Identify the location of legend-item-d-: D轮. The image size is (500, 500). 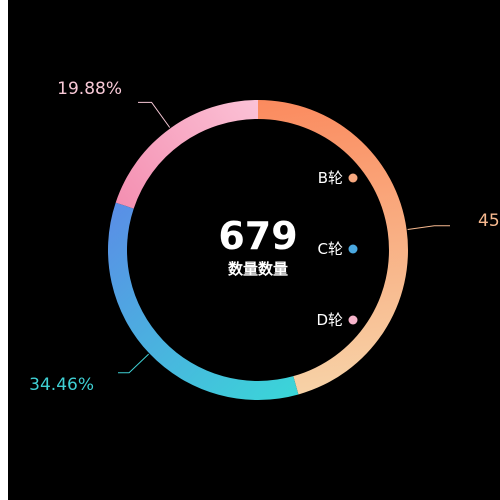
(337, 320).